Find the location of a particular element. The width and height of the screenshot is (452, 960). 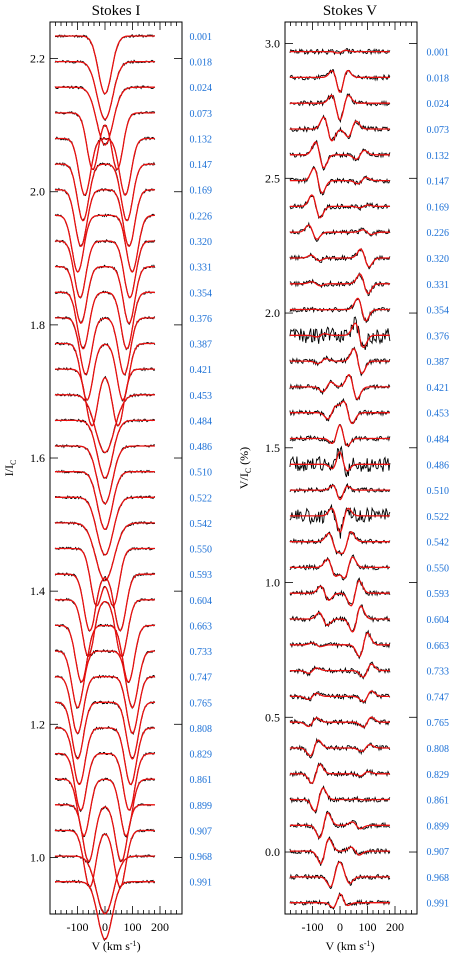

stokes-v-phase-label: 0.593 is located at coordinates (438, 594).